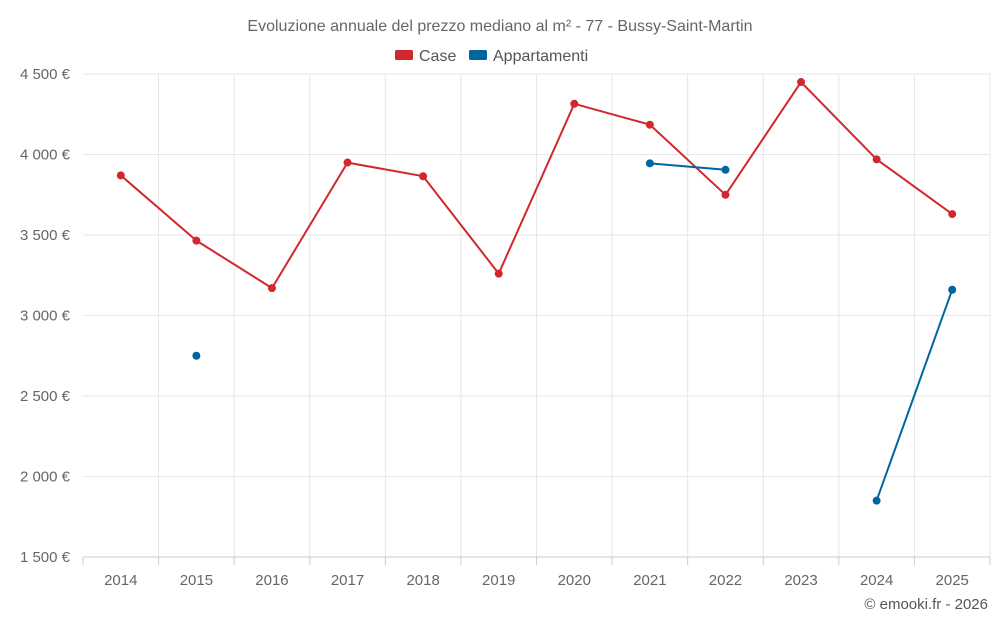  Describe the element at coordinates (196, 580) in the screenshot. I see `x-tick-label: 2015` at that location.